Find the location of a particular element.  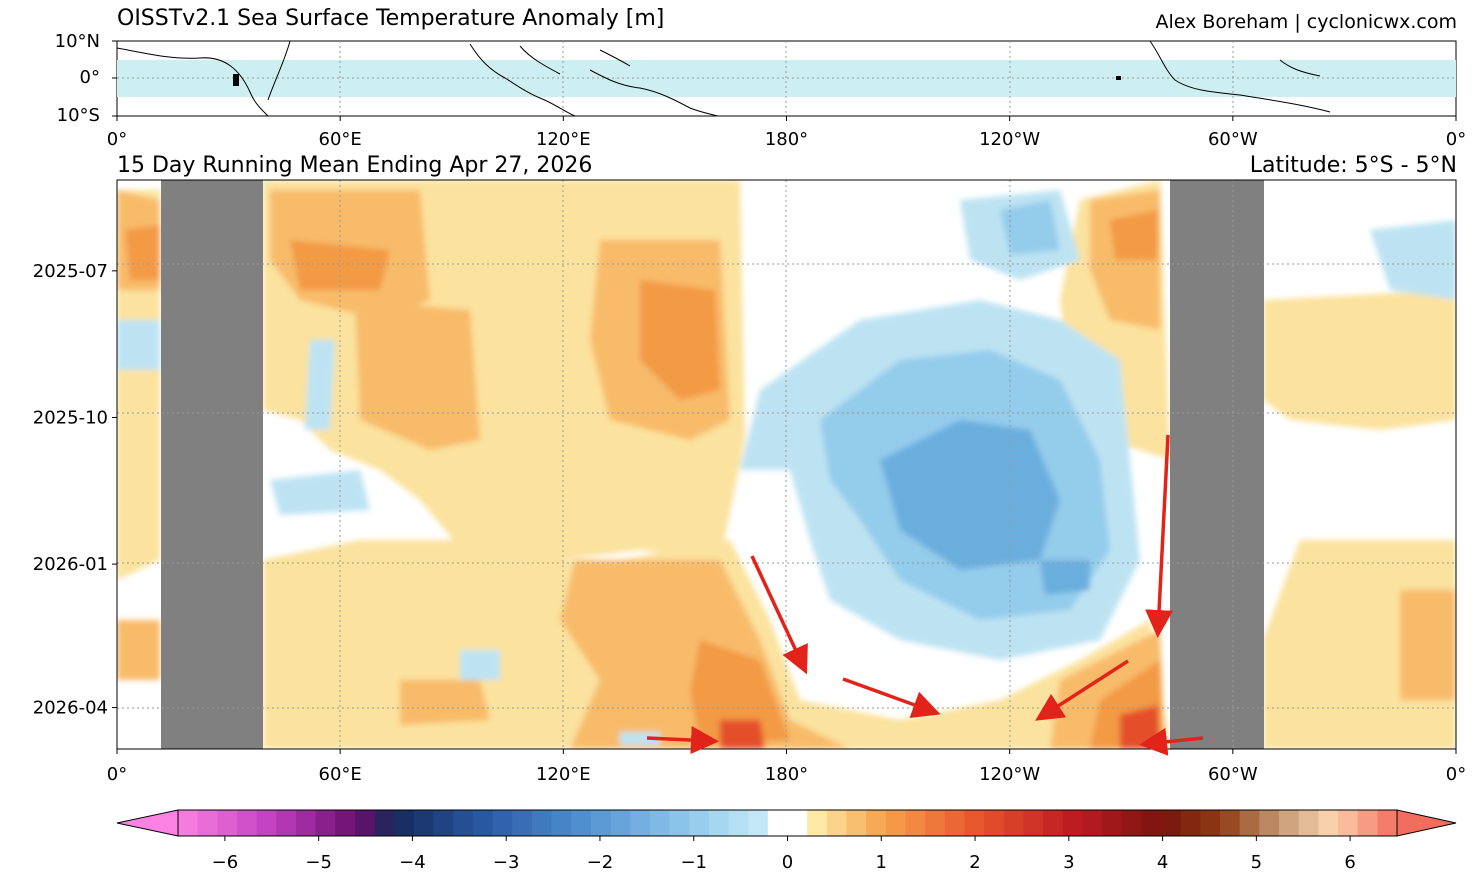

locator-map is located at coordinates (786, 78).